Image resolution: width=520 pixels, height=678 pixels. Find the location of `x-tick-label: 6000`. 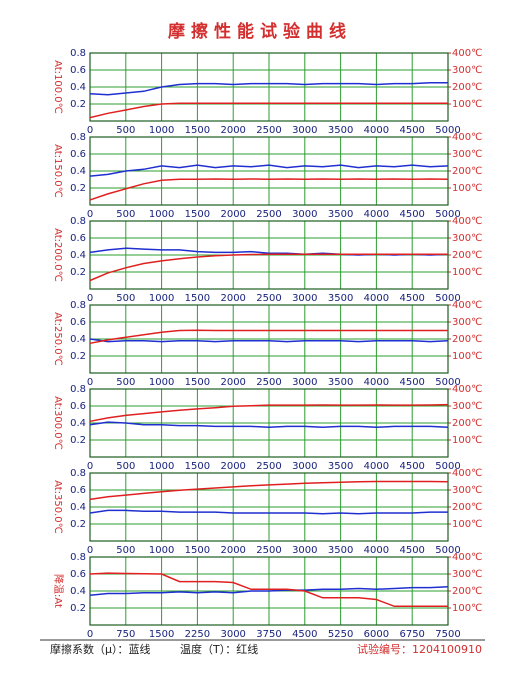

x-tick-label: 6000 is located at coordinates (376, 634).